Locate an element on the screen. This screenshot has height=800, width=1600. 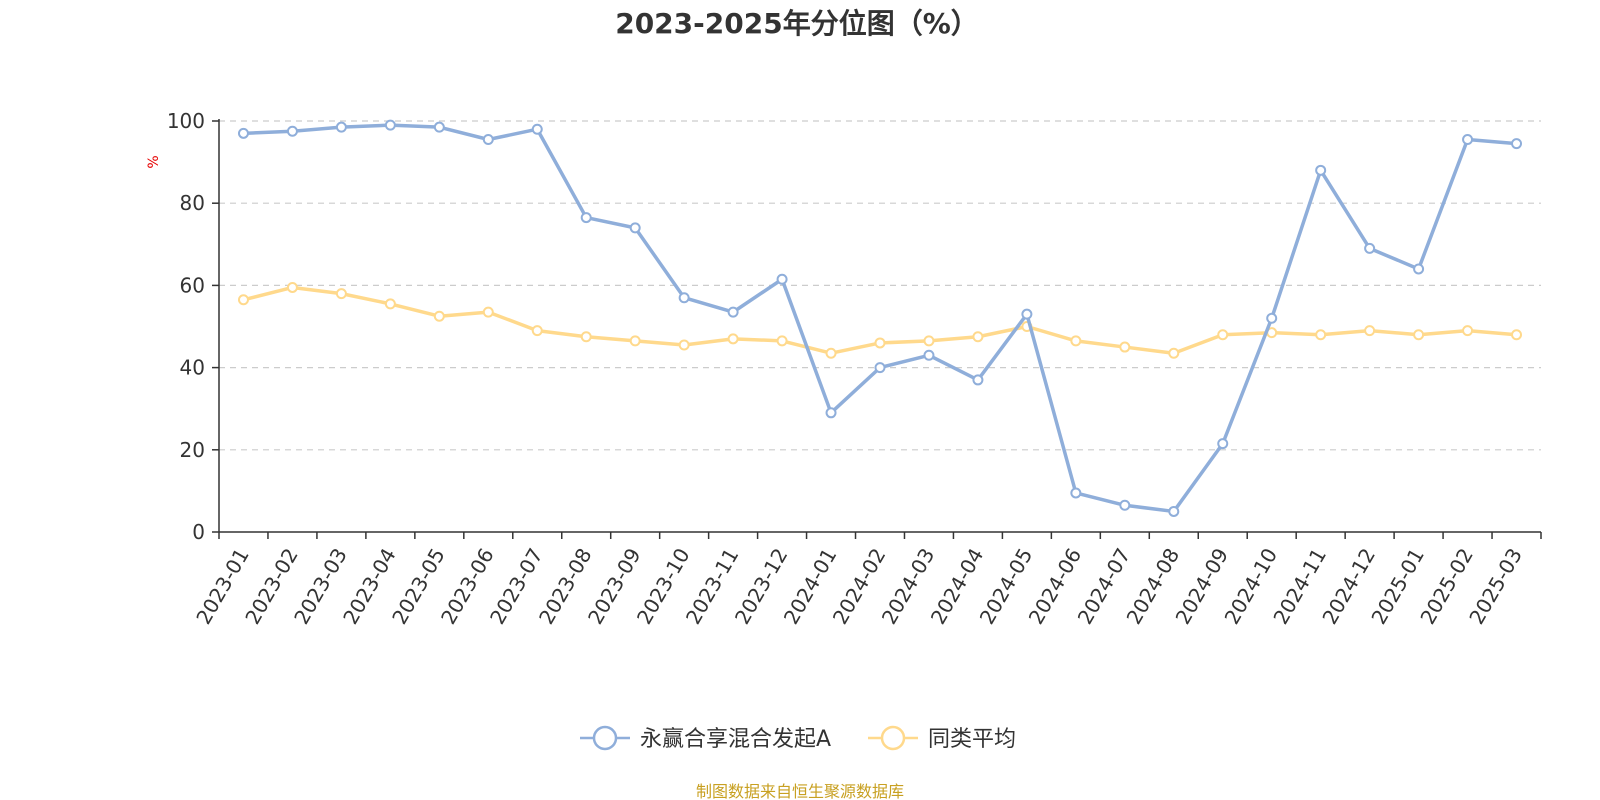
y-tick-label: 20 is located at coordinates (192, 450).